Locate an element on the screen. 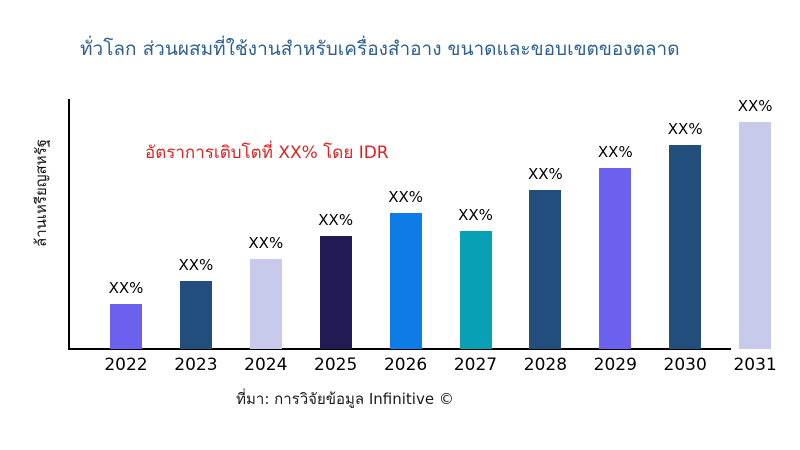  bar-2031 is located at coordinates (755, 235).